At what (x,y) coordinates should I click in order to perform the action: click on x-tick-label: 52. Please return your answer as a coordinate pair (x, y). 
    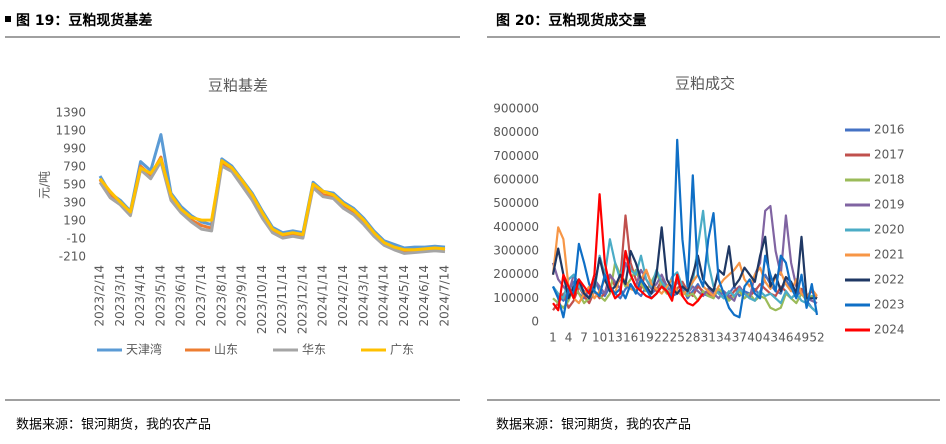
    Looking at the image, I should click on (816, 338).